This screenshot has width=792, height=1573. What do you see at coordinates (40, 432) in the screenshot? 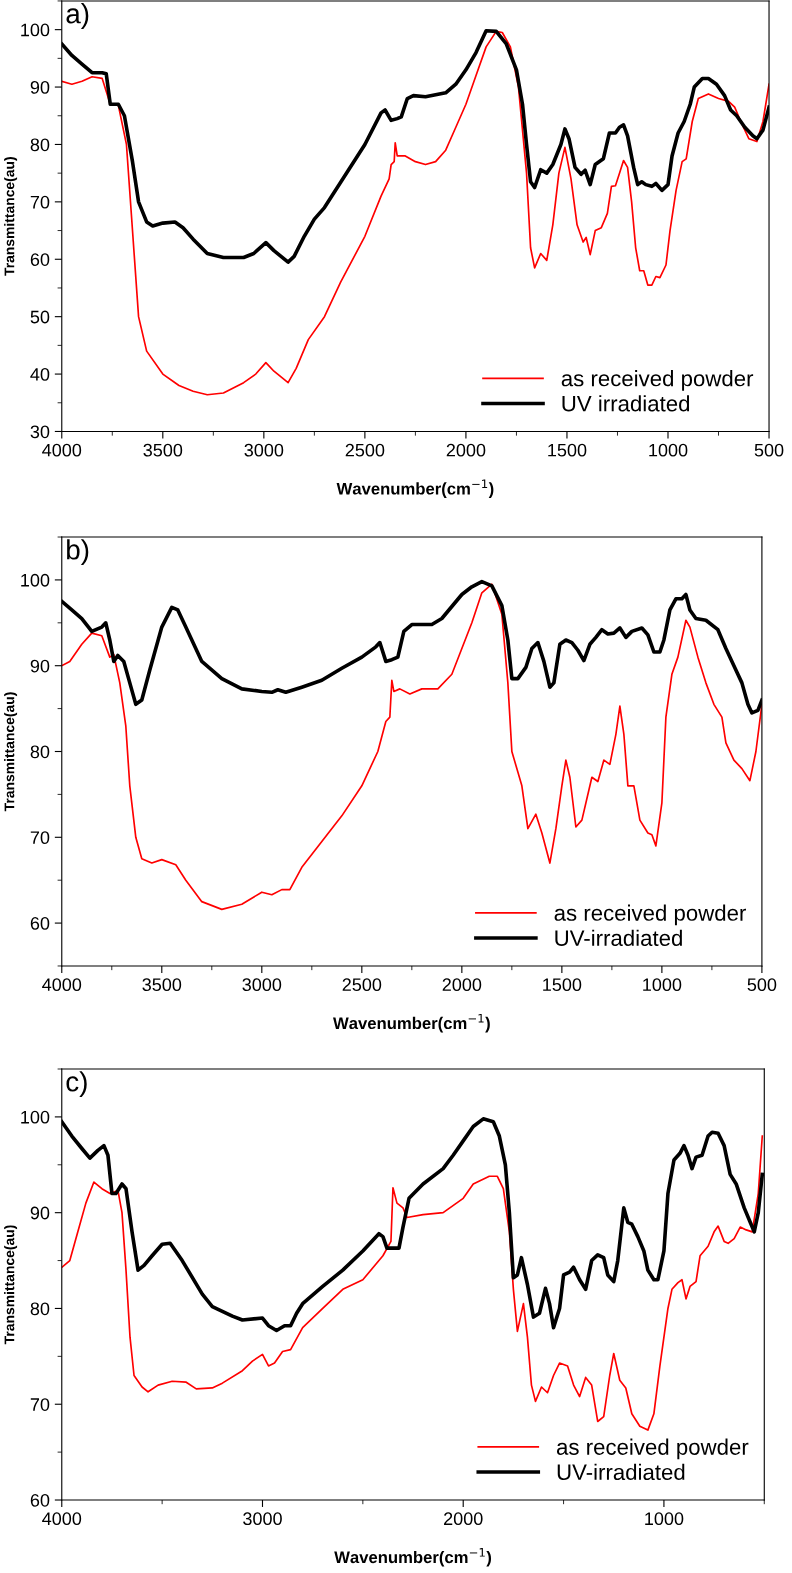
I see `y-tick-label: 30` at bounding box center [40, 432].